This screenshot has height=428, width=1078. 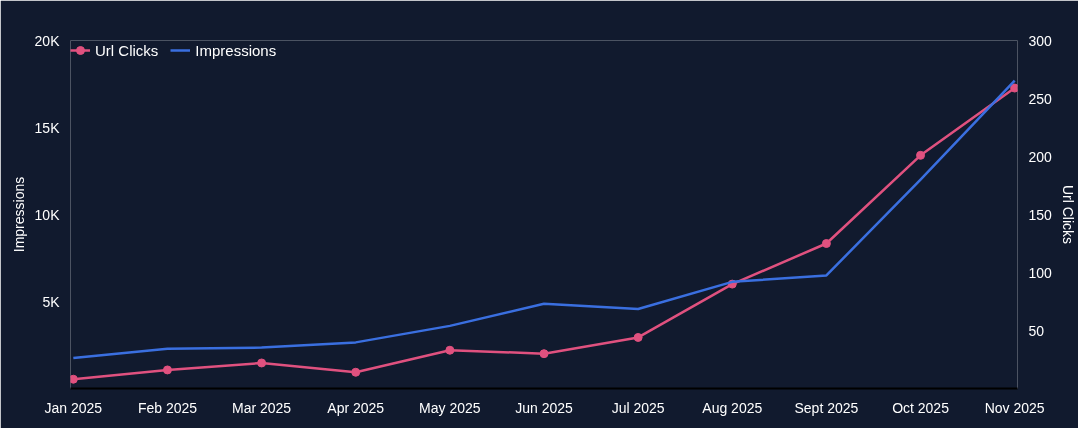 What do you see at coordinates (1040, 214) in the screenshot?
I see `y2-tick-label: 150` at bounding box center [1040, 214].